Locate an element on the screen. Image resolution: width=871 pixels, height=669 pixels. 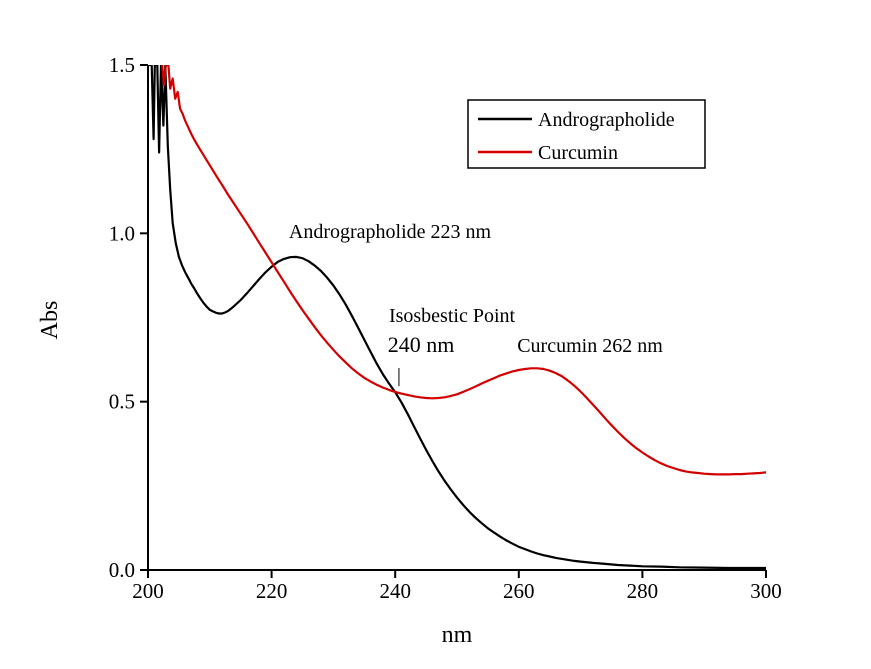
annotation-isosbestic-wavelength: 240 nm is located at coordinates (421, 344).